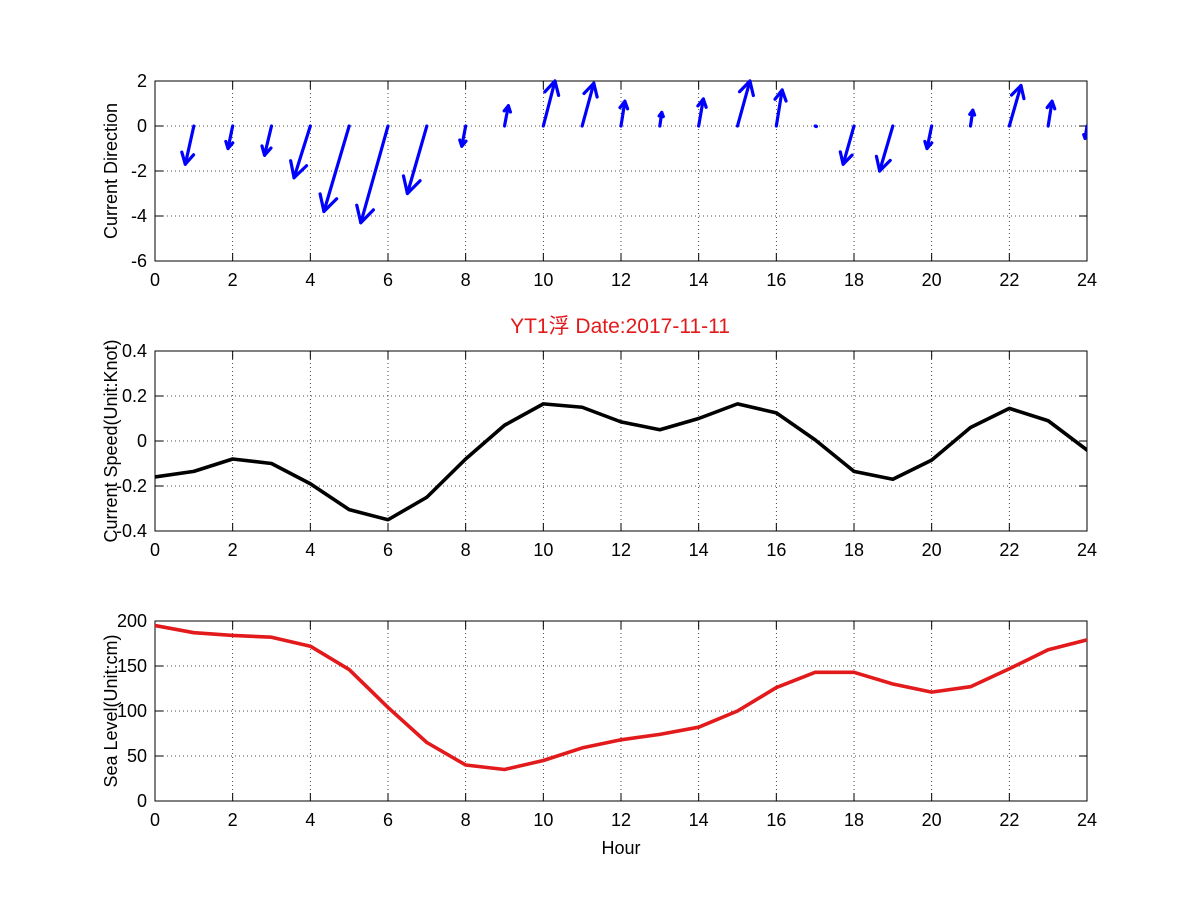 The width and height of the screenshot is (1201, 901). I want to click on x-tick-label: 24, so click(1087, 280).